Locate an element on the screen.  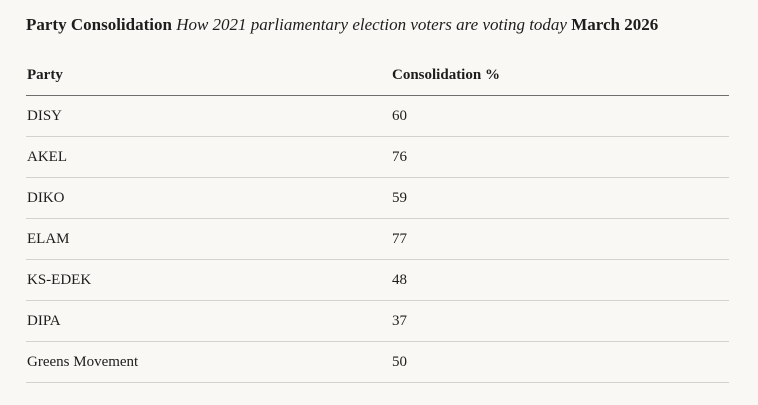
table-row: DIPA 37 is located at coordinates (377, 321).